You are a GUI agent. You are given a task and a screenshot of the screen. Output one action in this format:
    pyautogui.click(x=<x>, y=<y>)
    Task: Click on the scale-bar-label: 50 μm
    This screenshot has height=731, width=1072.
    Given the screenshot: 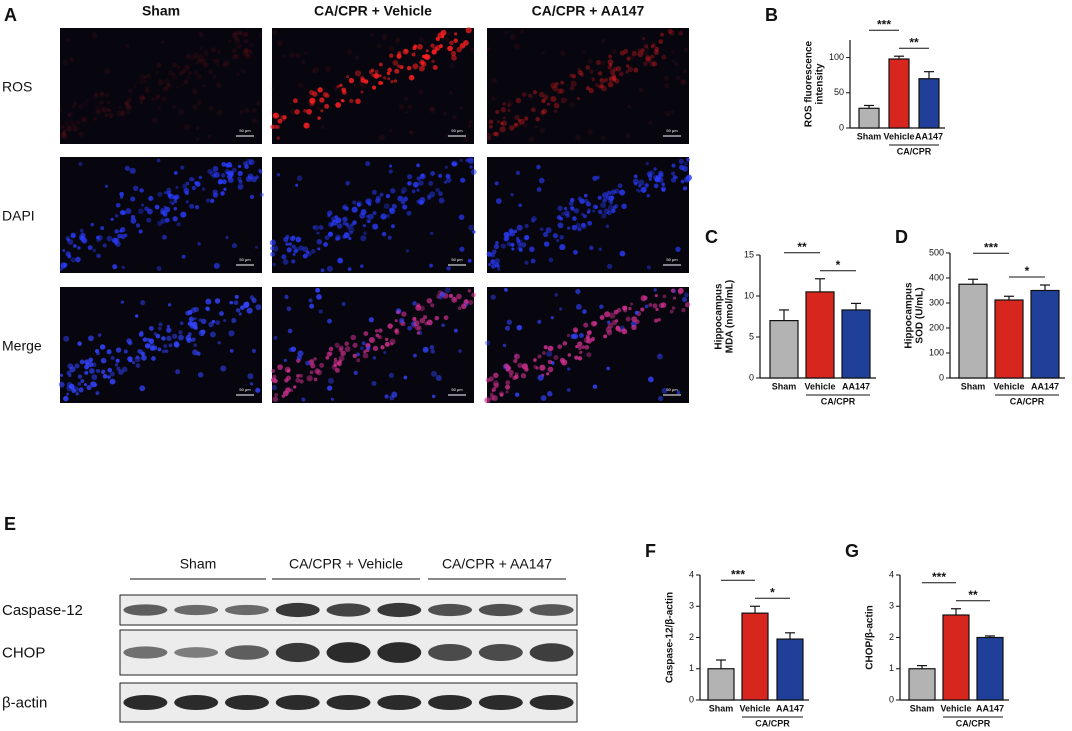 What is the action you would take?
    pyautogui.click(x=245, y=389)
    